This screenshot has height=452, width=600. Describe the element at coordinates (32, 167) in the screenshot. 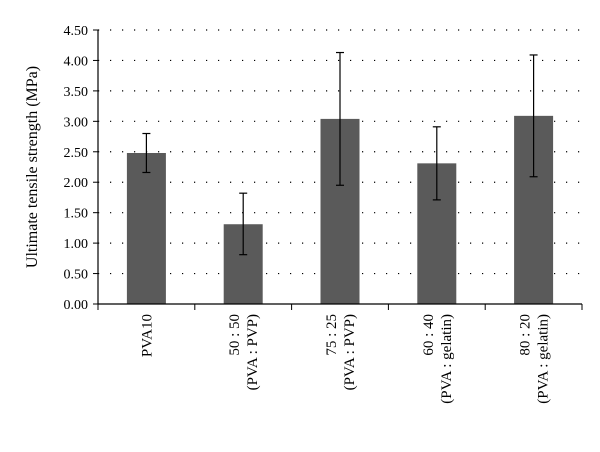

I see `y-axis-title: Ultimate tensile strength (MPa)` at that location.